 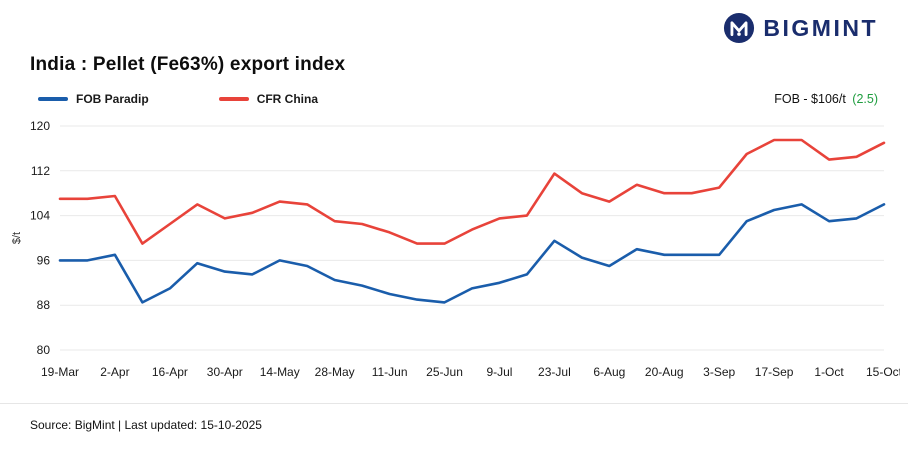 What do you see at coordinates (335, 372) in the screenshot?
I see `x-tick-28-May: 28-May` at bounding box center [335, 372].